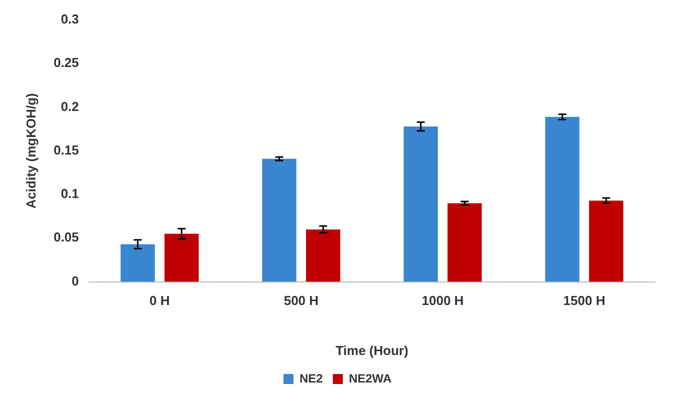 The image size is (695, 405). What do you see at coordinates (301, 300) in the screenshot?
I see `x-tick-label: 500 H` at bounding box center [301, 300].